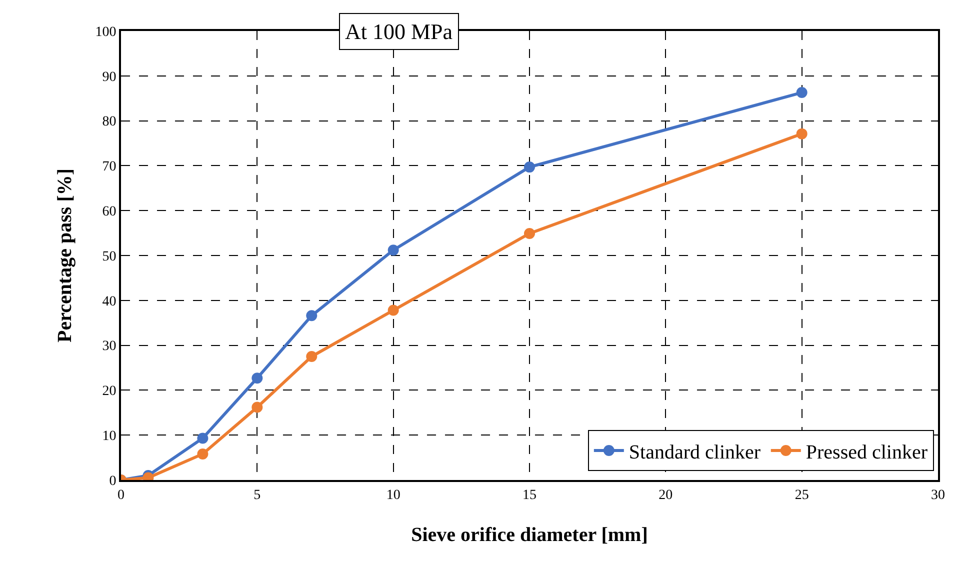 The height and width of the screenshot is (588, 971). I want to click on x-tick-label: 5, so click(257, 495).